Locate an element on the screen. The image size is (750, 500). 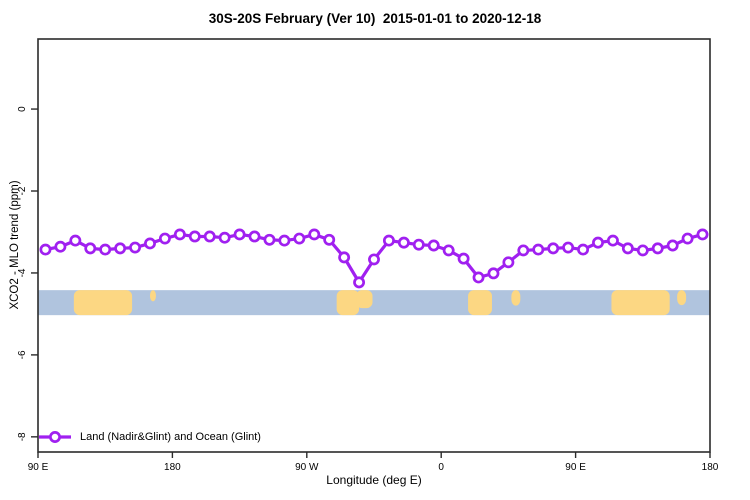
land-segment-new-caledonia is located at coordinates (153, 296).